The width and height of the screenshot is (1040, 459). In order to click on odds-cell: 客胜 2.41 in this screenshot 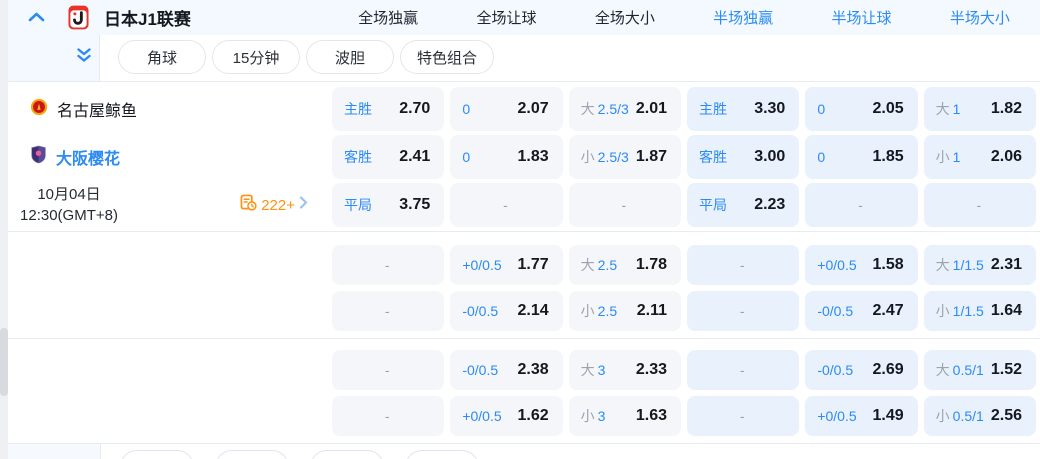, I will do `click(388, 157)`.